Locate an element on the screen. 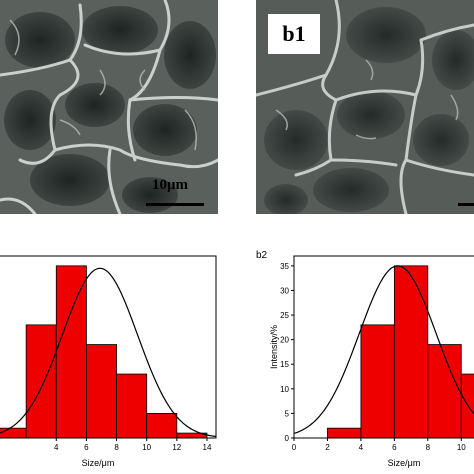  y-tick-label: 0 is located at coordinates (287, 438).